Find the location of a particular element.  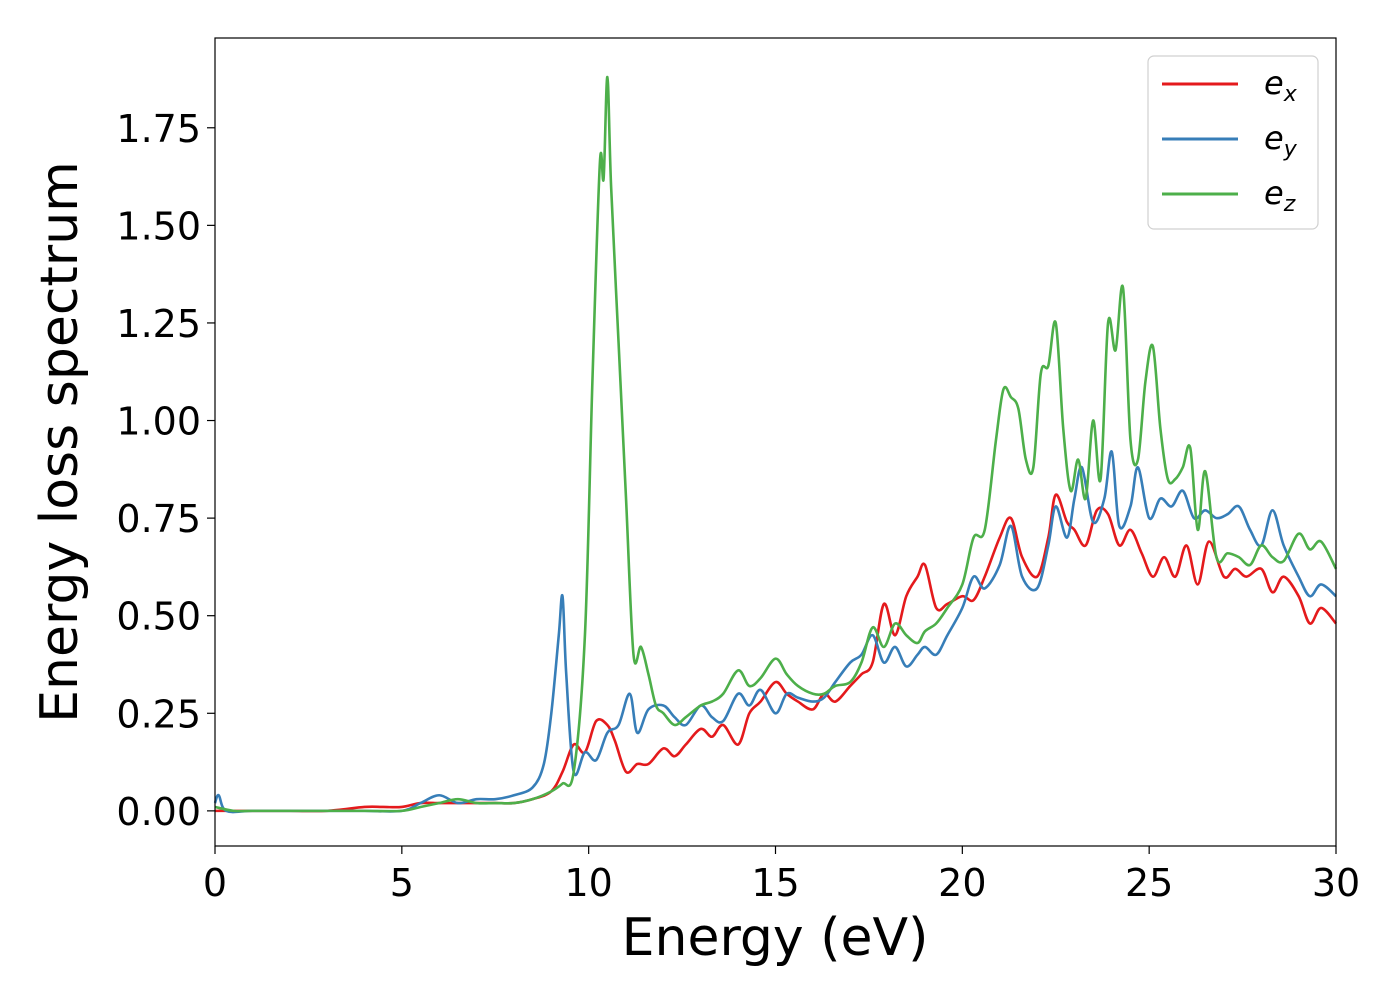

legend-label-y: ey is located at coordinates (1281, 140).